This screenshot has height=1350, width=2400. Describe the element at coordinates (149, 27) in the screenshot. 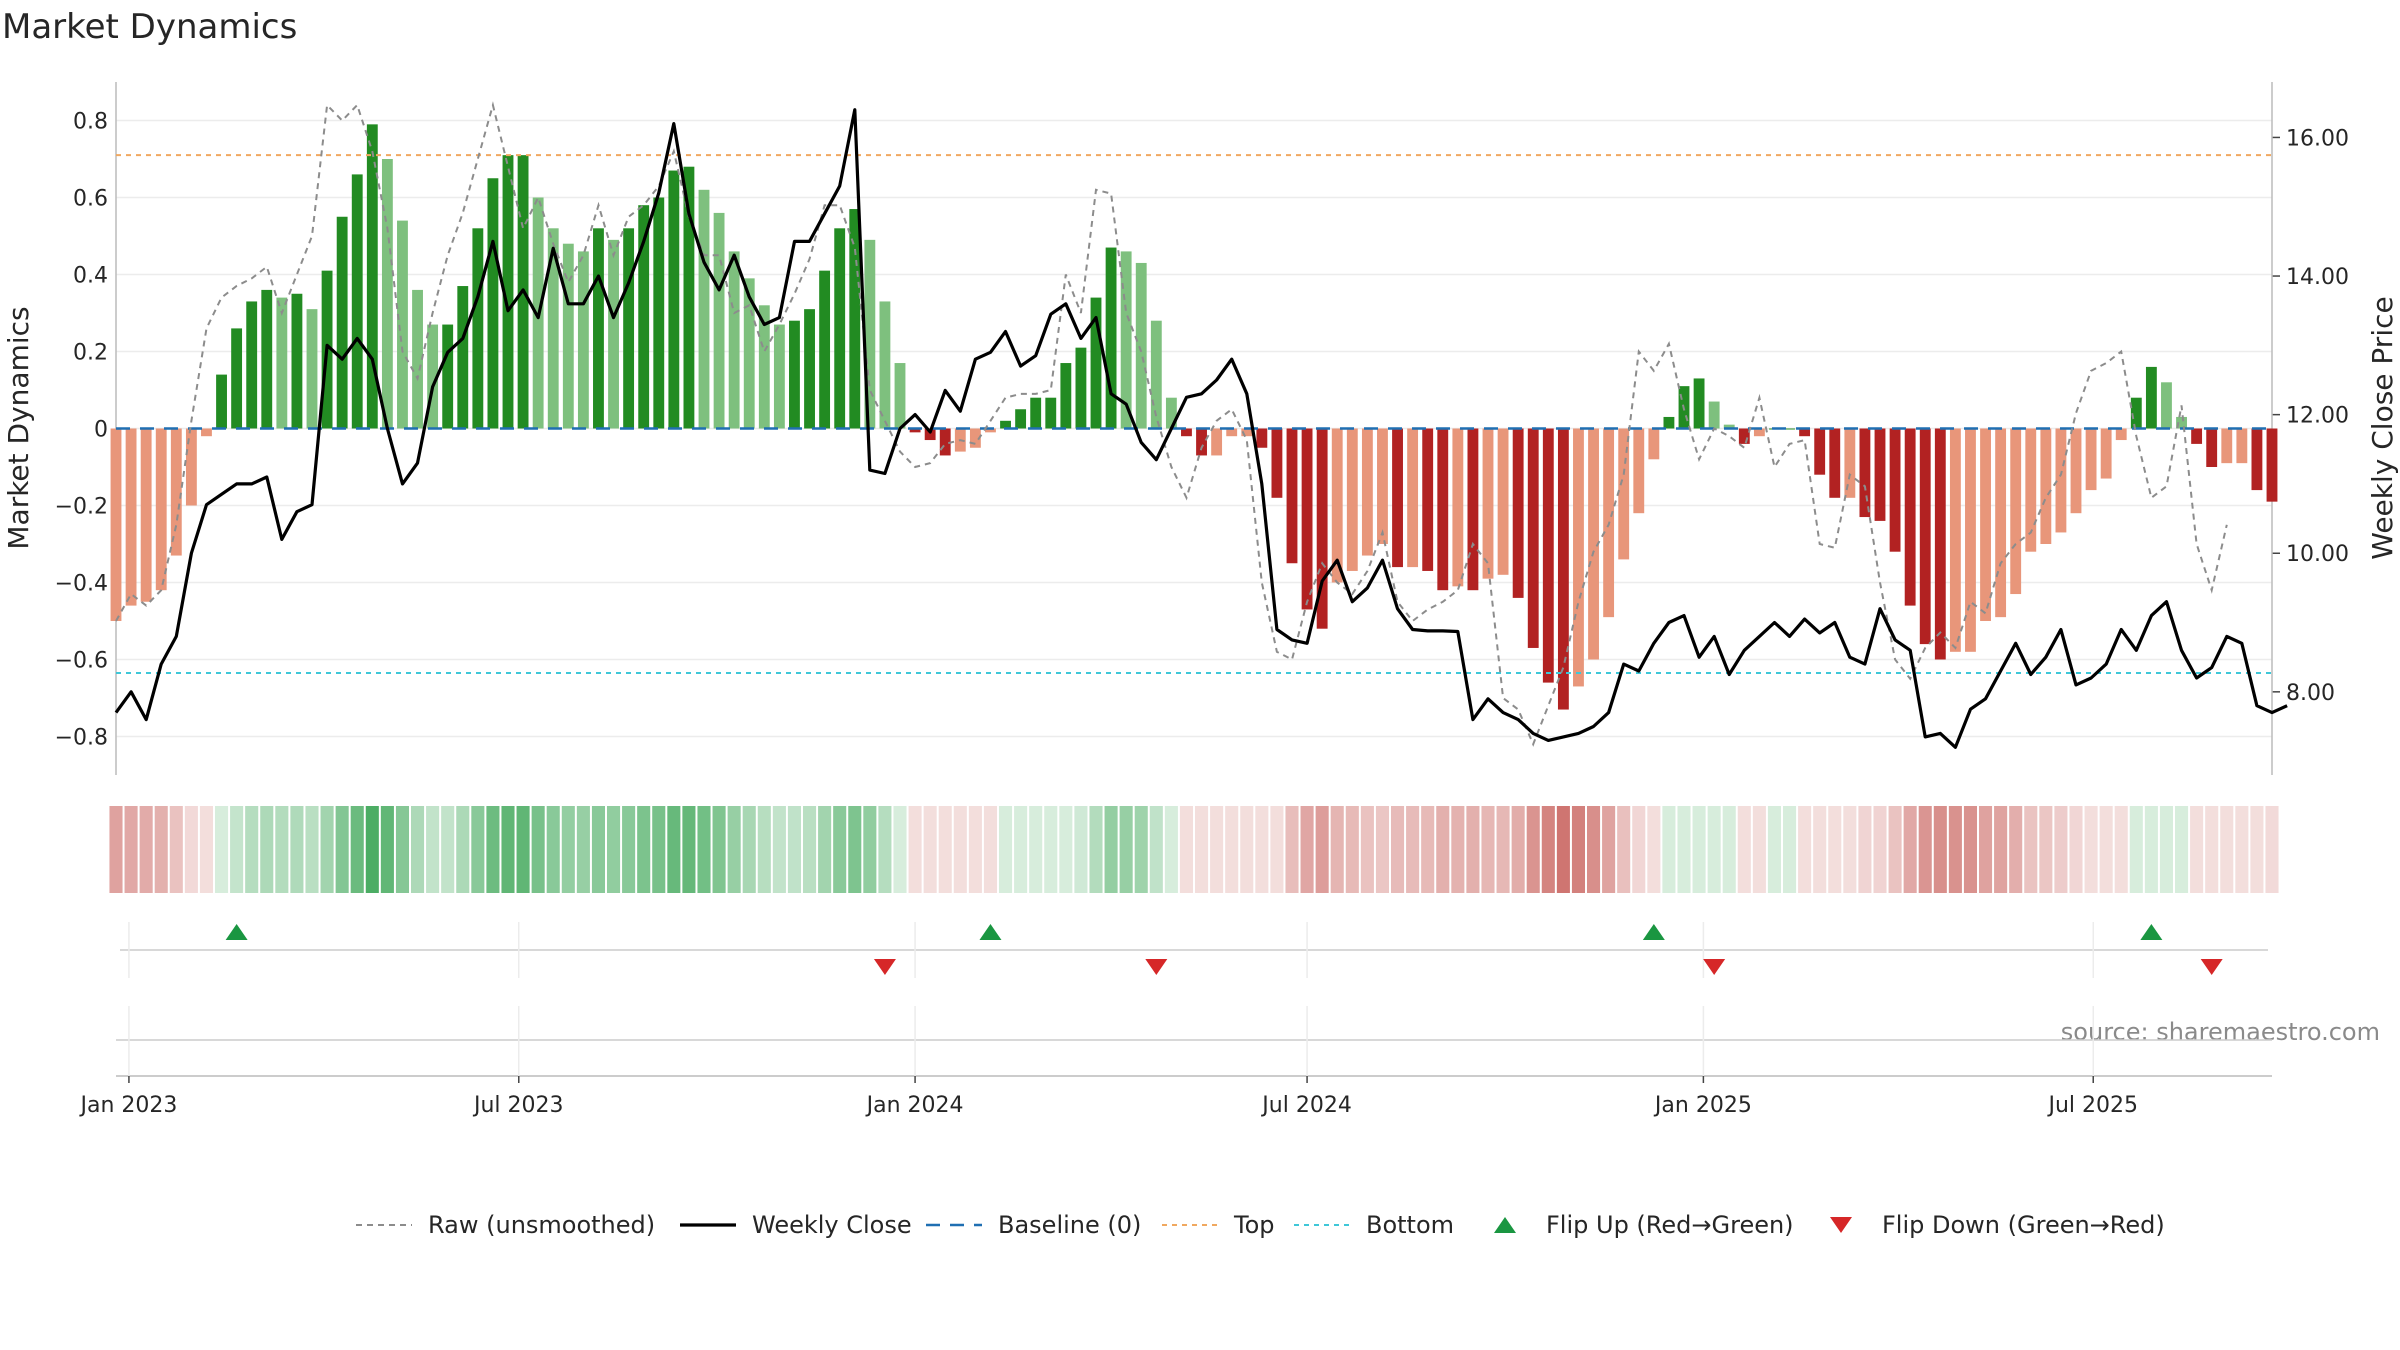

I see `chart-title: Market Dynamics` at that location.